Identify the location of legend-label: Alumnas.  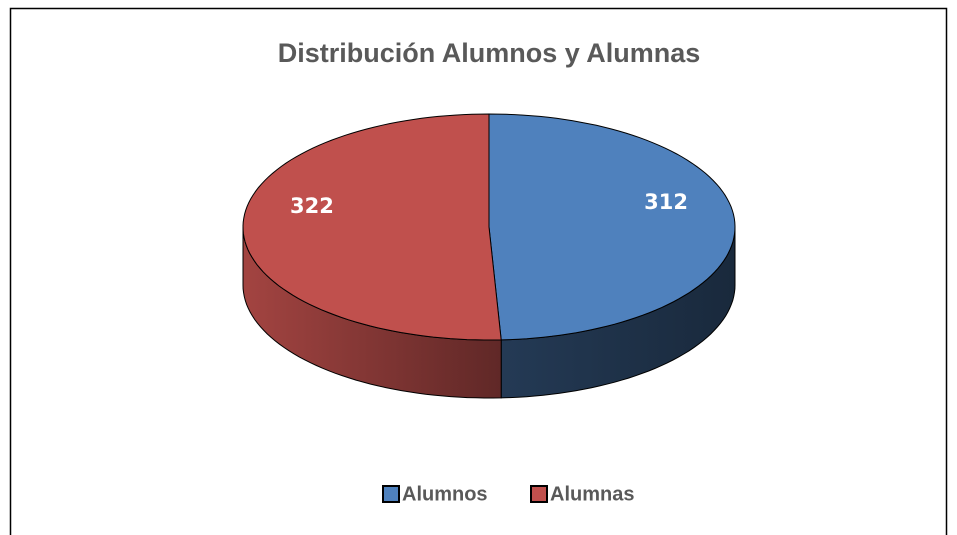
(592, 494).